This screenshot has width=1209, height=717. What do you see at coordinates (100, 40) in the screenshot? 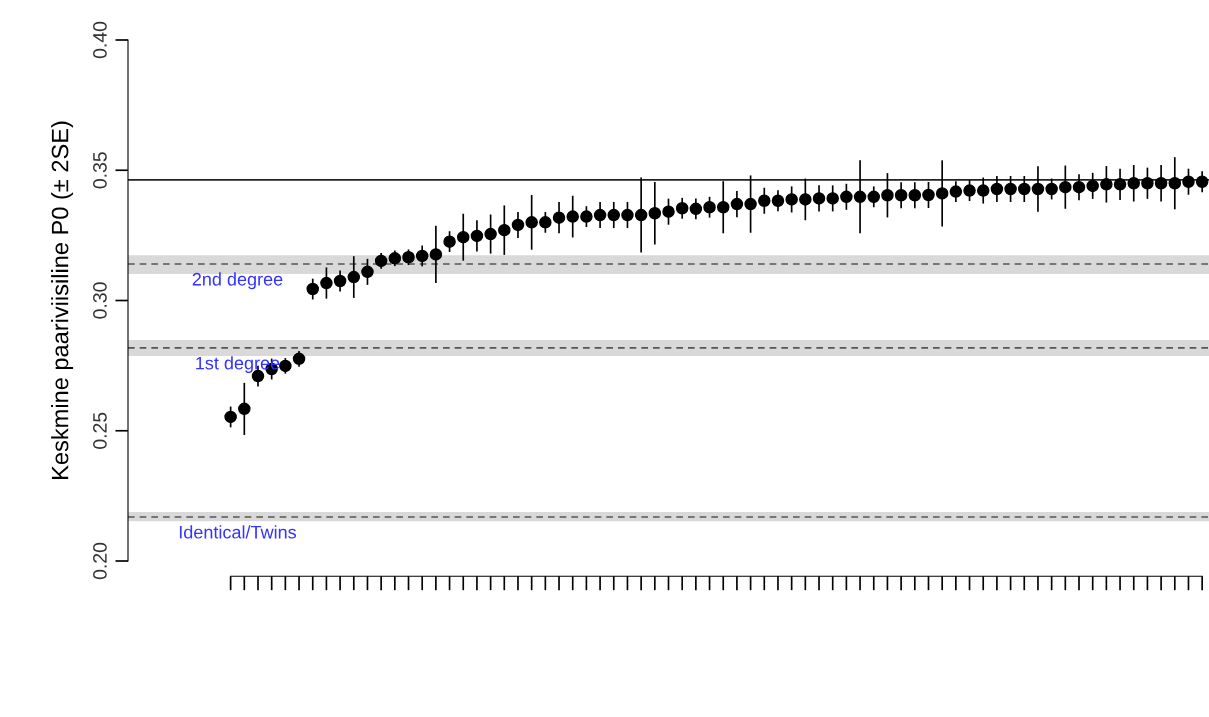
I see `y-tick-label: 0.40` at bounding box center [100, 40].